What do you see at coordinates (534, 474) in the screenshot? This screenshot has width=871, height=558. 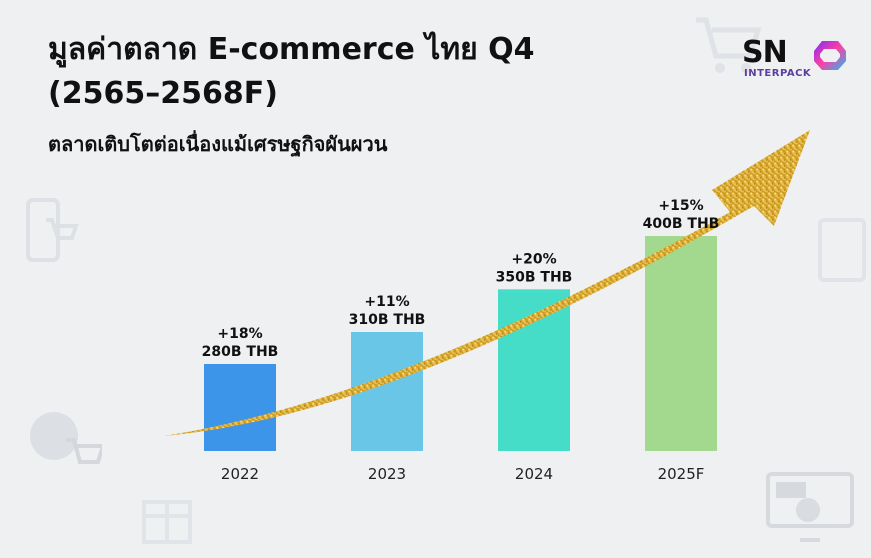 I see `x-tick-label: 2024` at bounding box center [534, 474].